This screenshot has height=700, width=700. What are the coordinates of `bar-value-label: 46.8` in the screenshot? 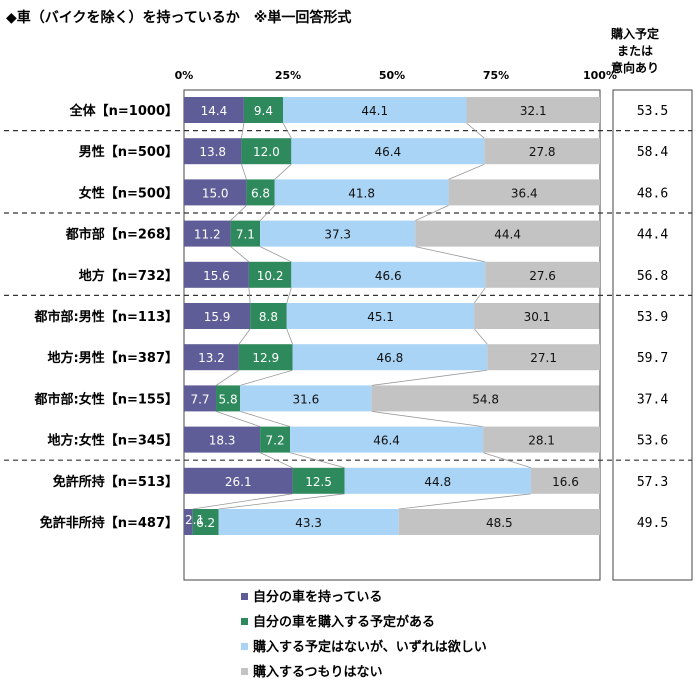 It's located at (390, 358).